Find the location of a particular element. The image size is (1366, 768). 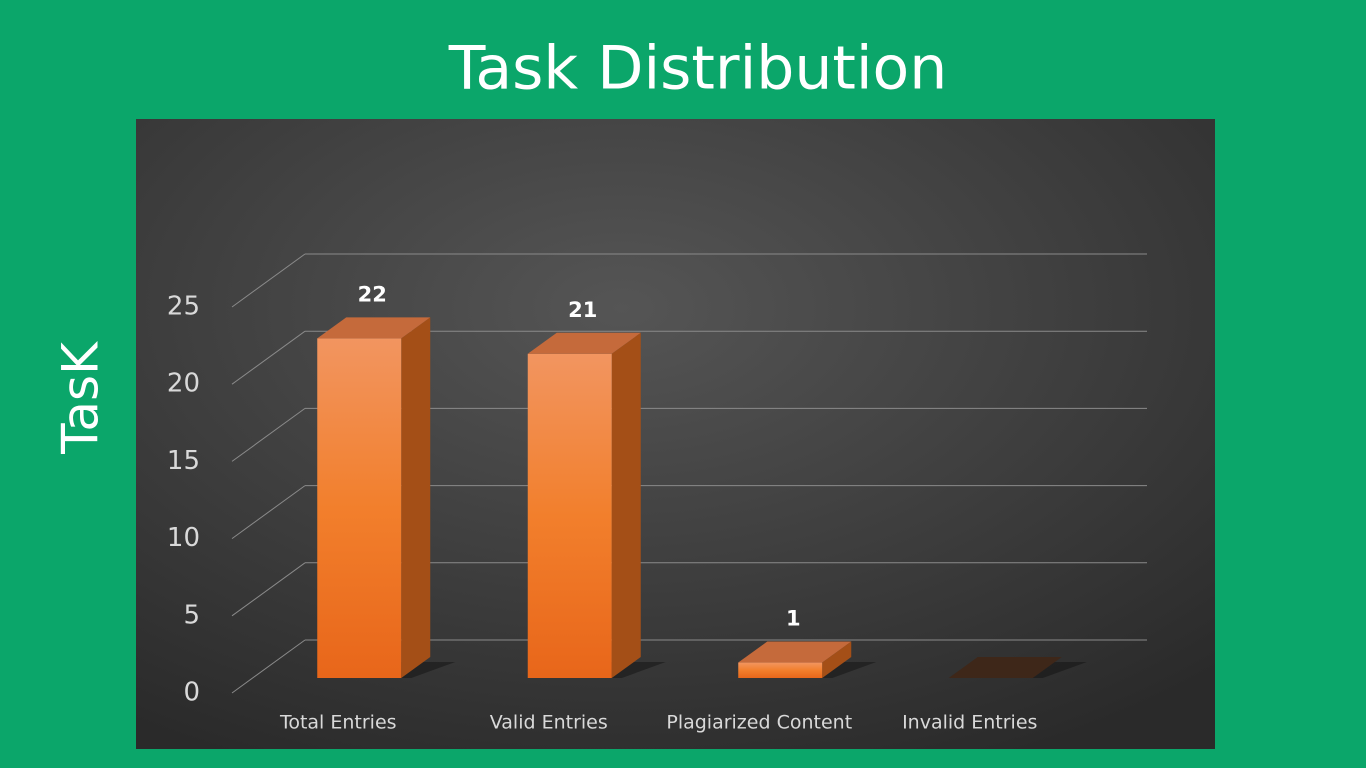

y-tick-label: 0 is located at coordinates (191, 693).